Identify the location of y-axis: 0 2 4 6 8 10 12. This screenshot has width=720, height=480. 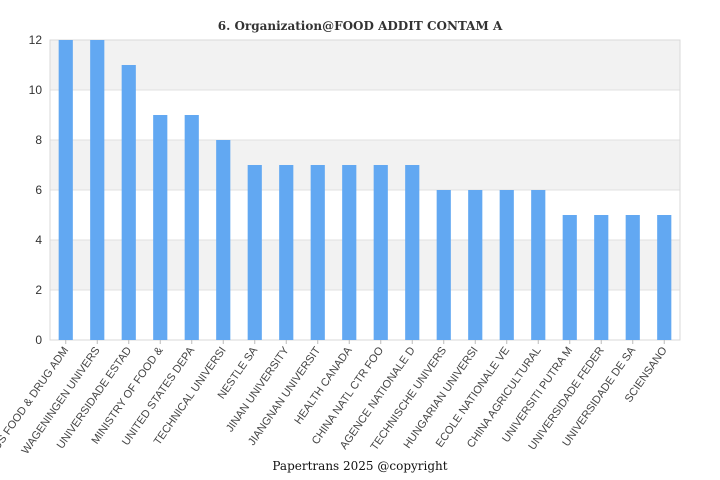
(36, 190).